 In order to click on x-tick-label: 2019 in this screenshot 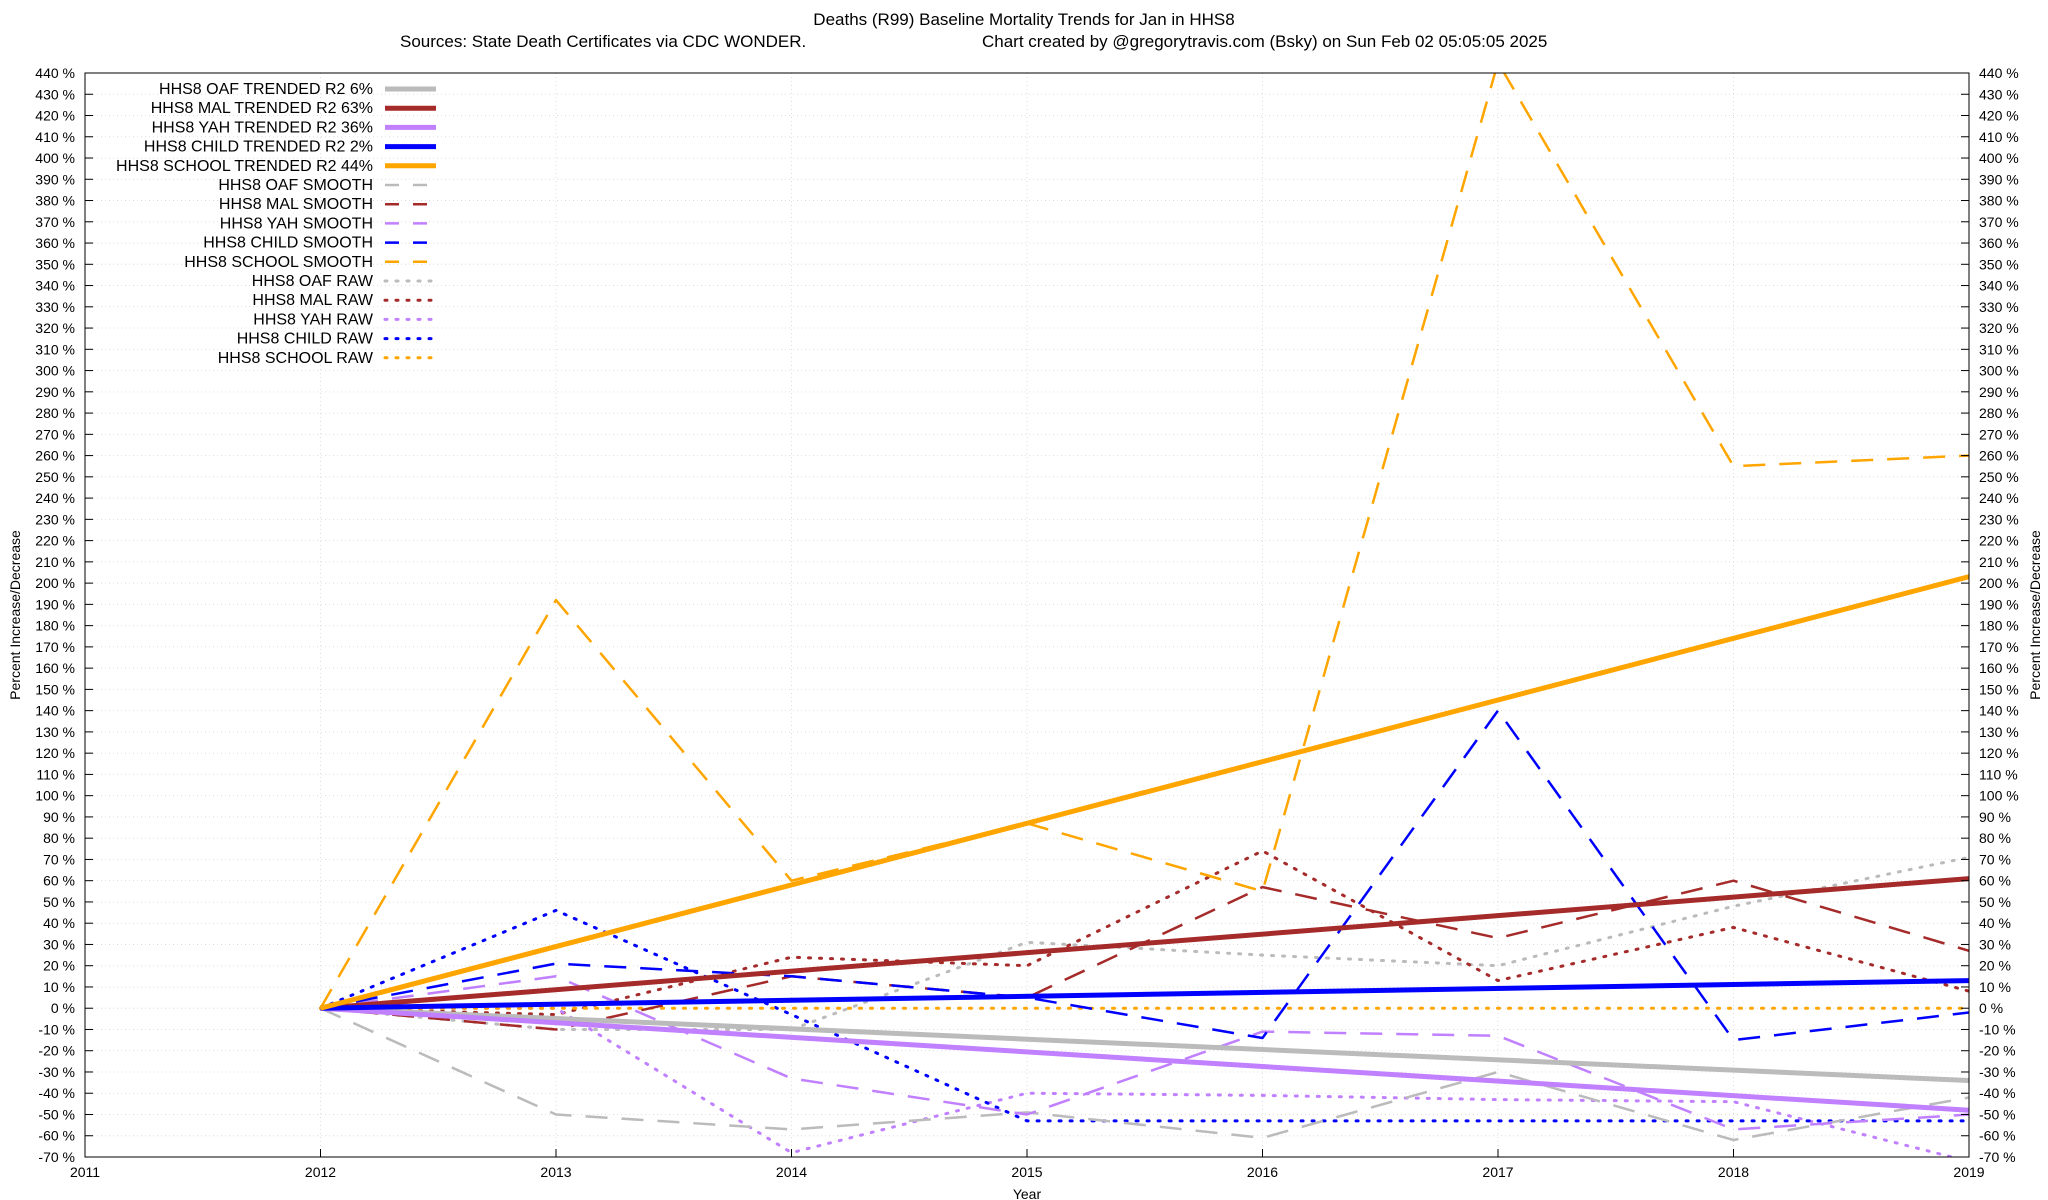, I will do `click(1968, 1172)`.